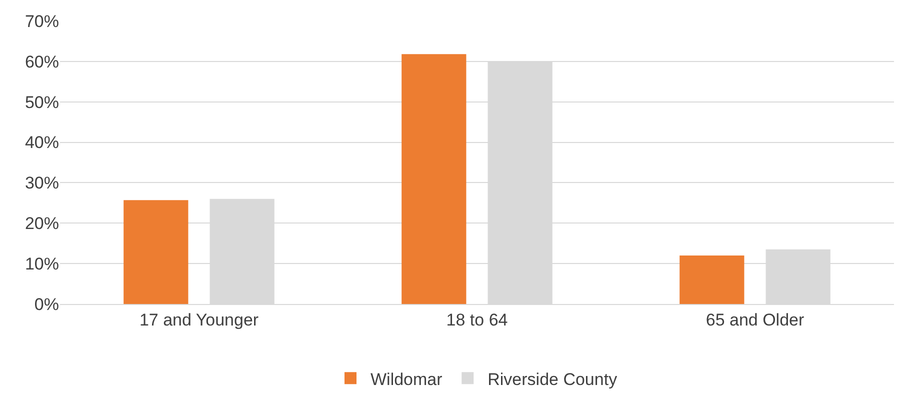  I want to click on x-tick-label: 65 and Older, so click(755, 320).